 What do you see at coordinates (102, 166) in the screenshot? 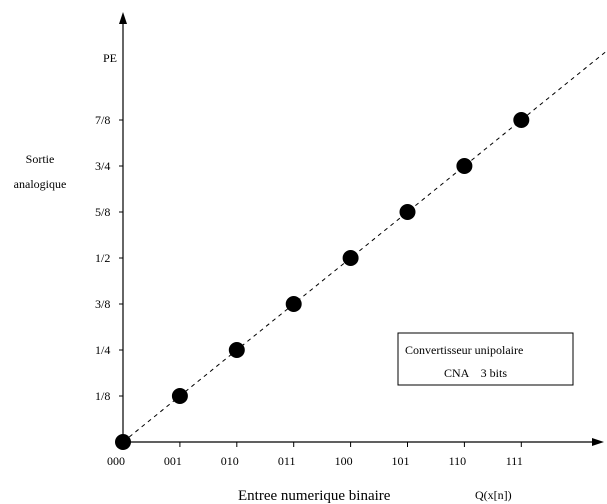
I see `y-tick-label: 3/4` at bounding box center [102, 166].